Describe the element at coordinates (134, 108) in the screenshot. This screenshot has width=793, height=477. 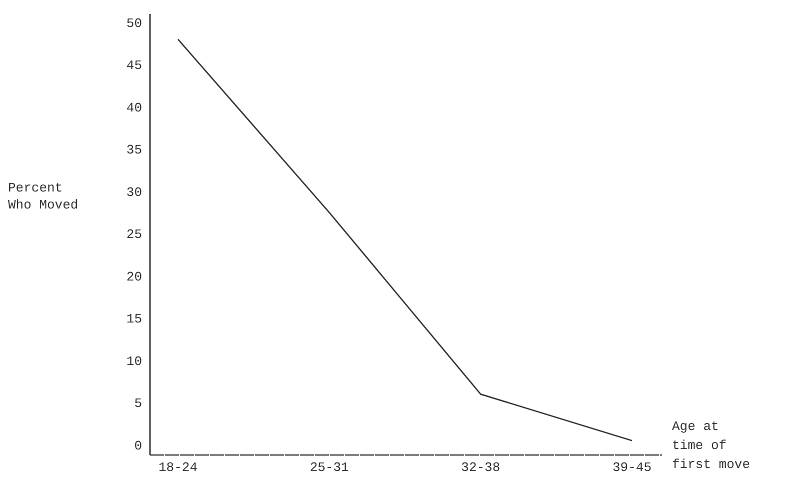
I see `y-tick-label: 40` at that location.